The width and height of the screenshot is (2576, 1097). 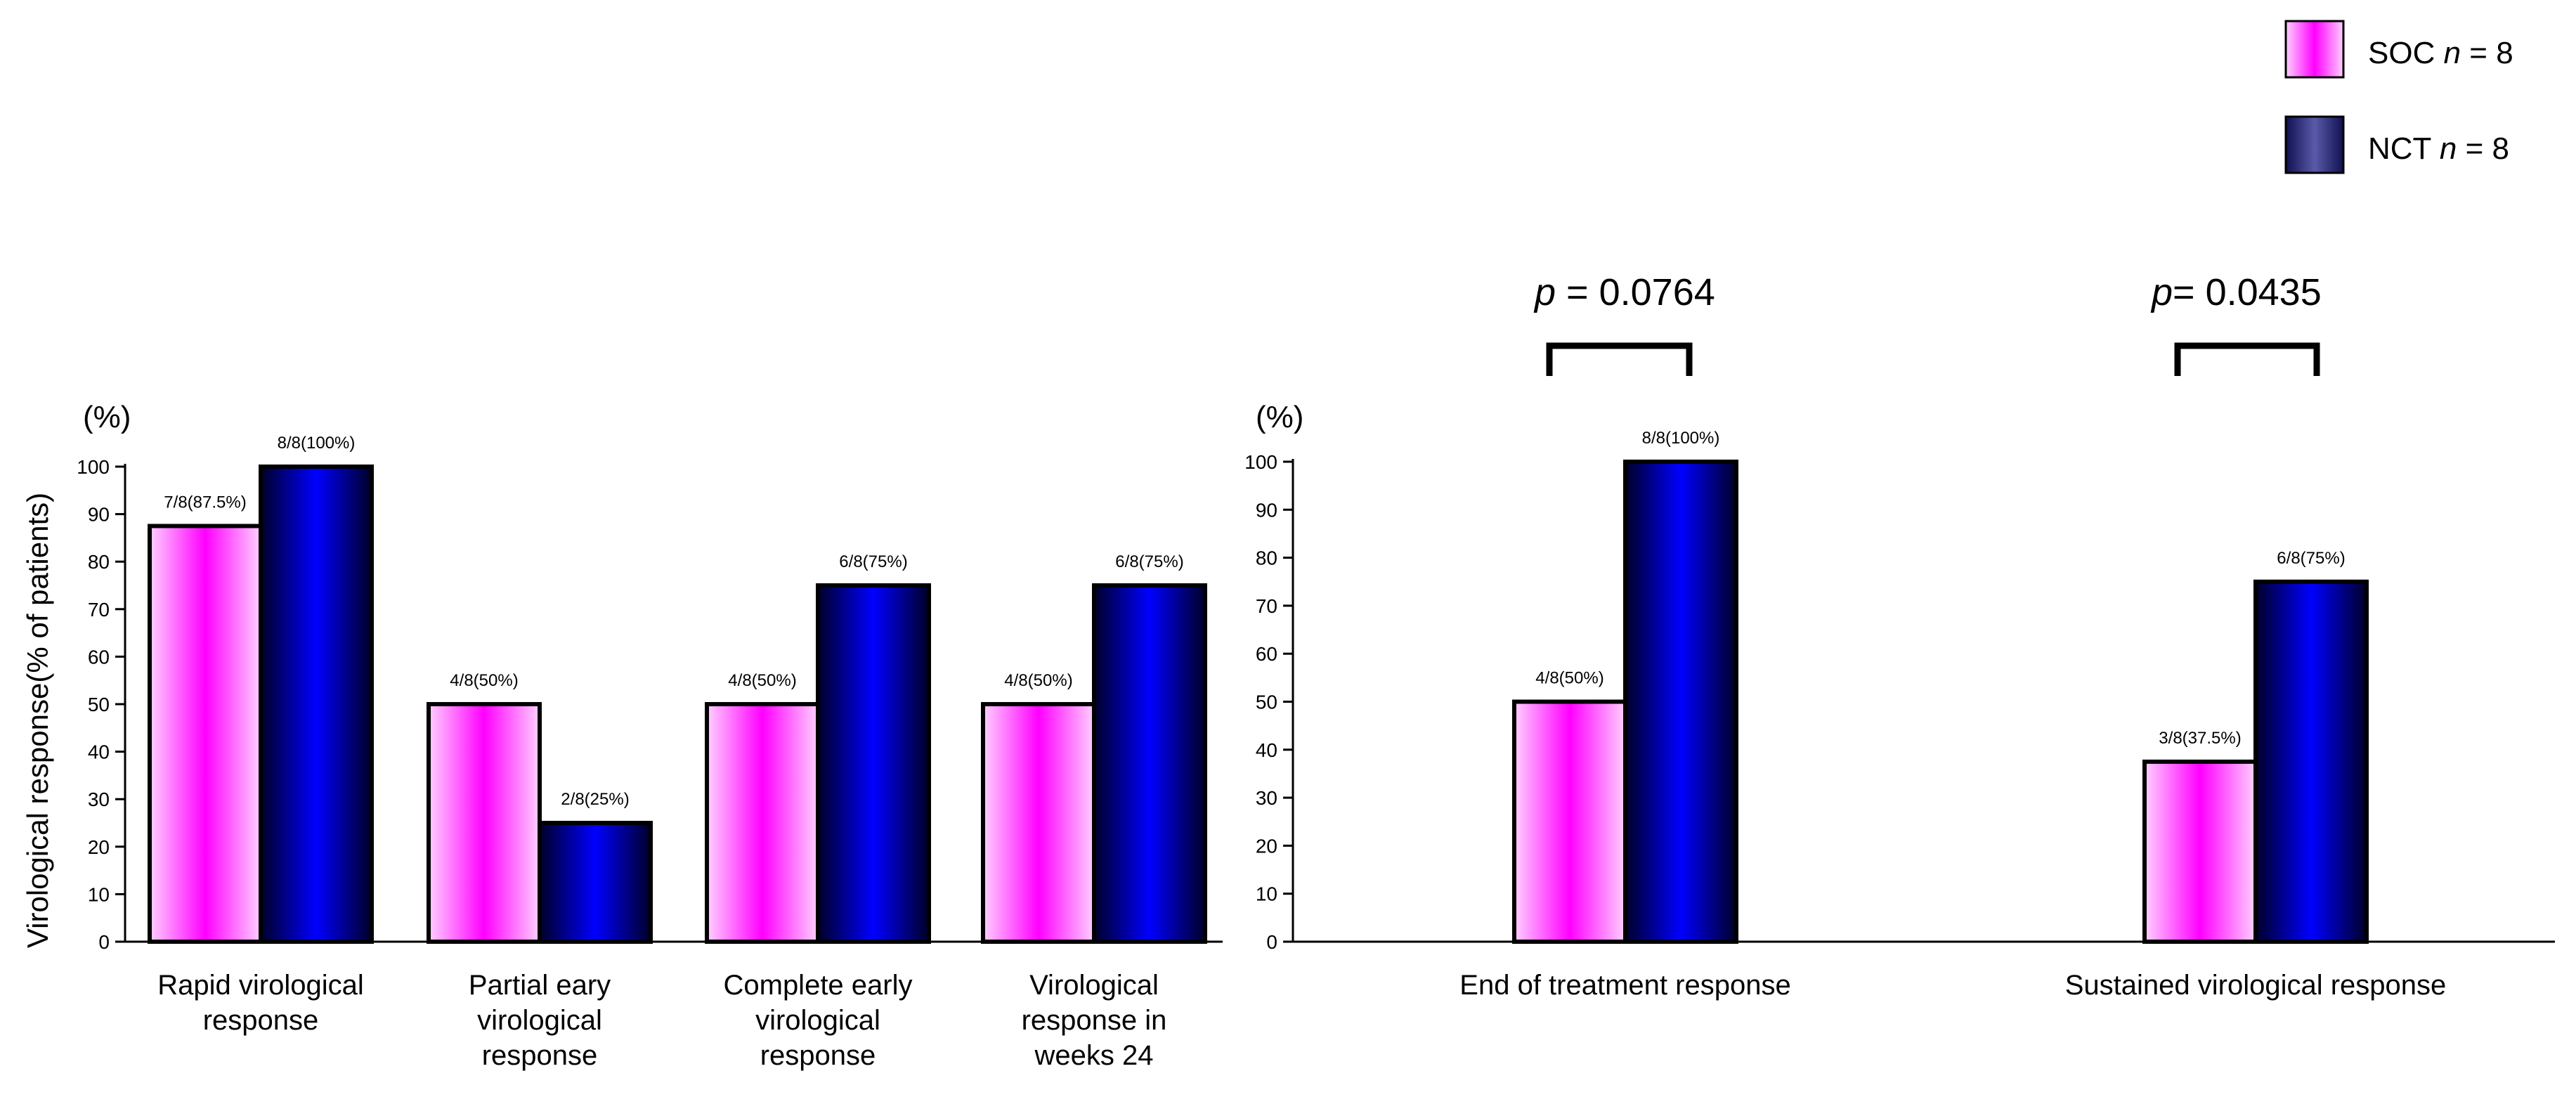 I want to click on legend-swatch-soc, so click(x=2314, y=49).